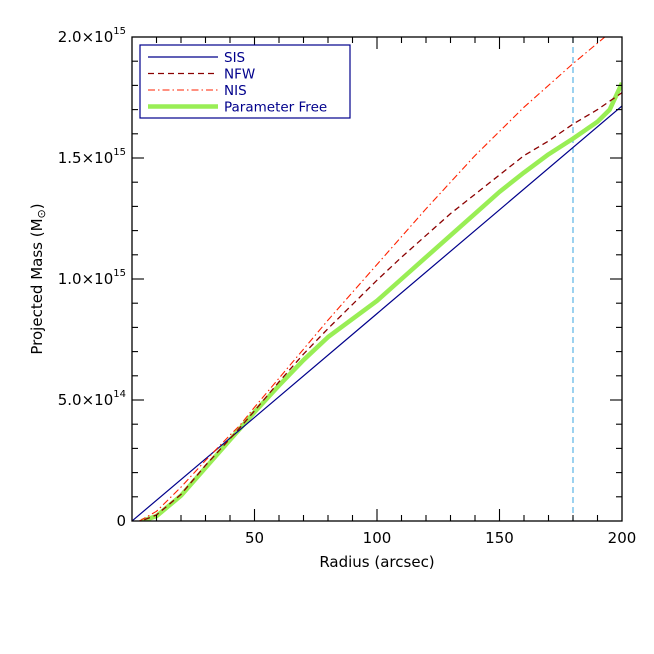 The height and width of the screenshot is (654, 654). Describe the element at coordinates (239, 75) in the screenshot. I see `legend-label: NFW` at that location.